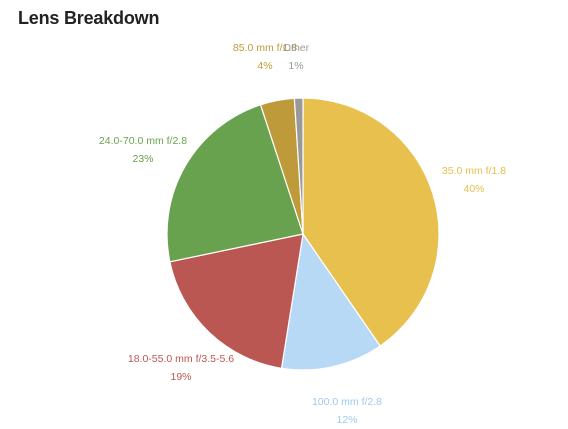  What do you see at coordinates (347, 402) in the screenshot?
I see `slice-label-1: 100.0 mm f/2.8` at bounding box center [347, 402].